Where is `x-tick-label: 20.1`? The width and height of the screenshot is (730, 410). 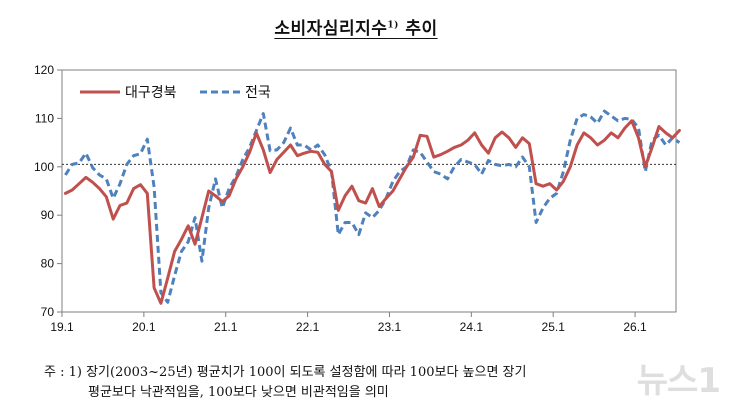
x-tick-label: 20.1 is located at coordinates (144, 327).